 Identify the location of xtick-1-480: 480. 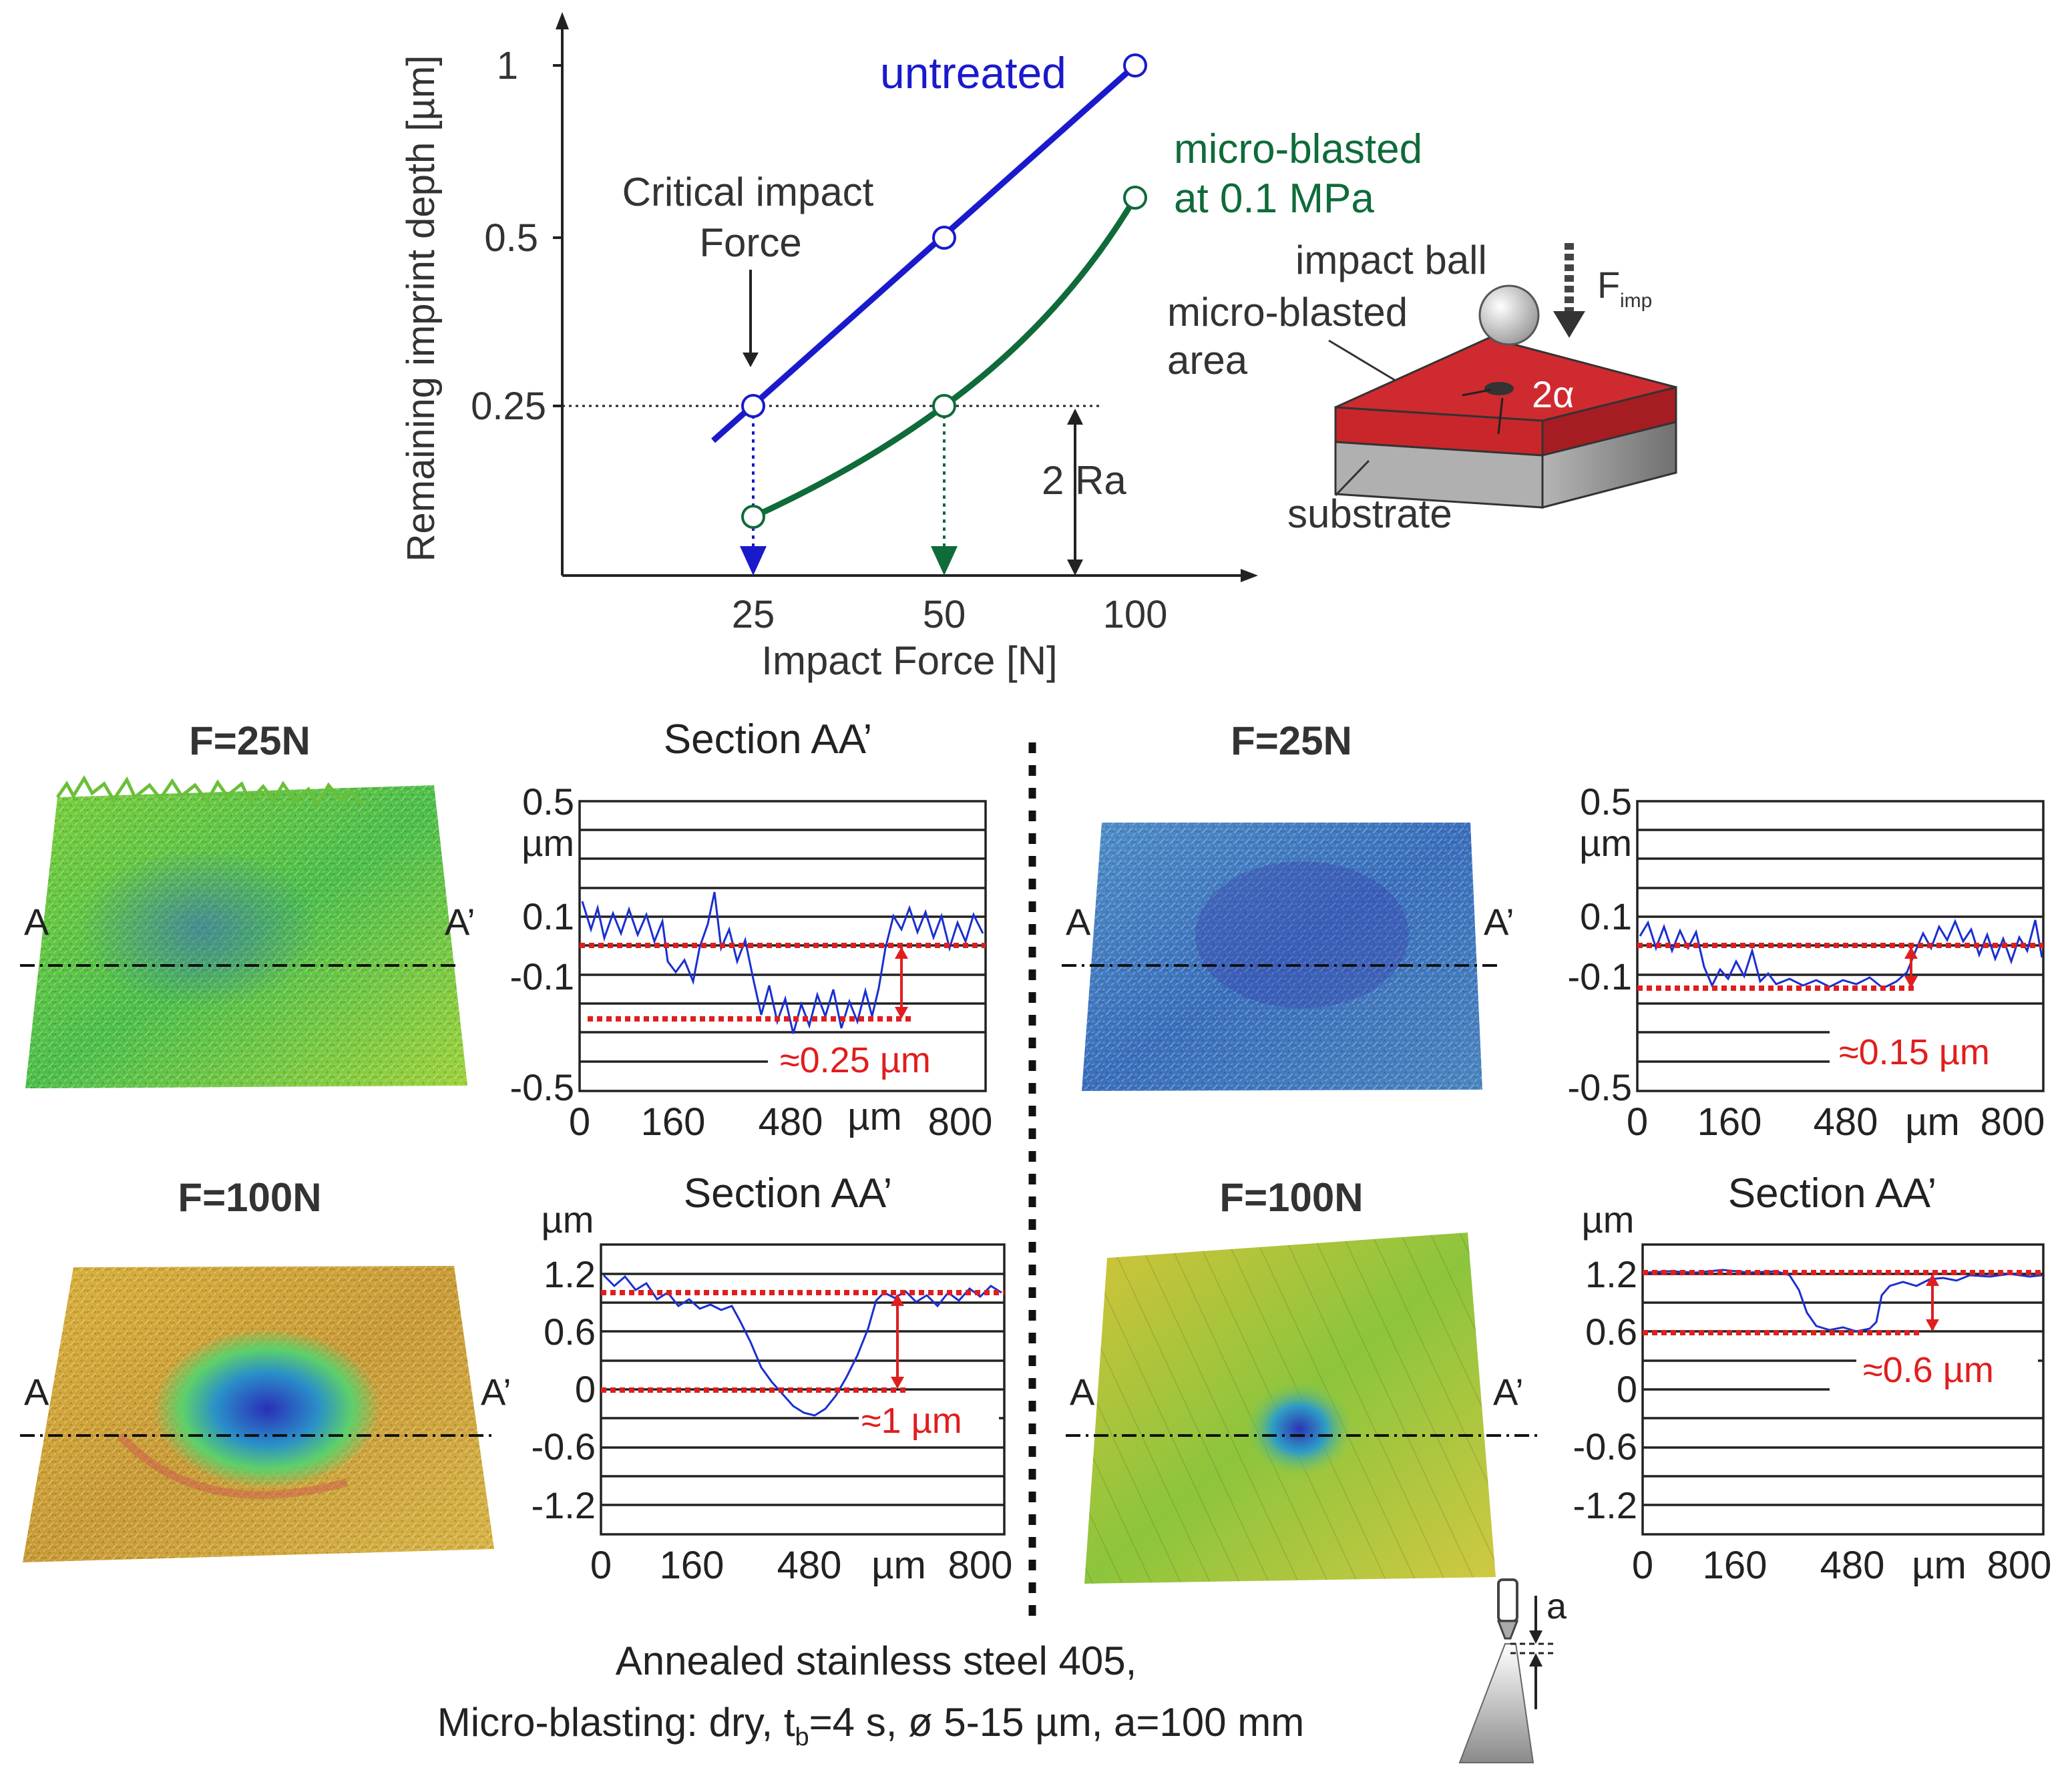
(791, 1122).